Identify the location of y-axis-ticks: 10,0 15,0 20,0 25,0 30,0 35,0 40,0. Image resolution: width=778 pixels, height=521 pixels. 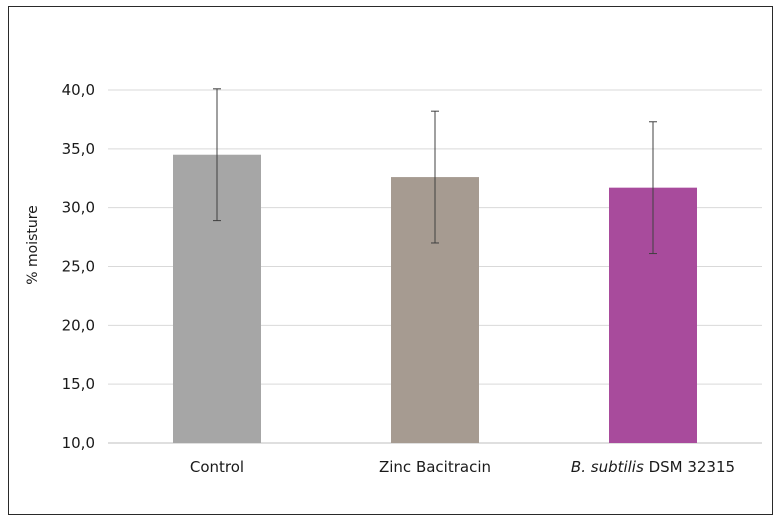
(78, 266).